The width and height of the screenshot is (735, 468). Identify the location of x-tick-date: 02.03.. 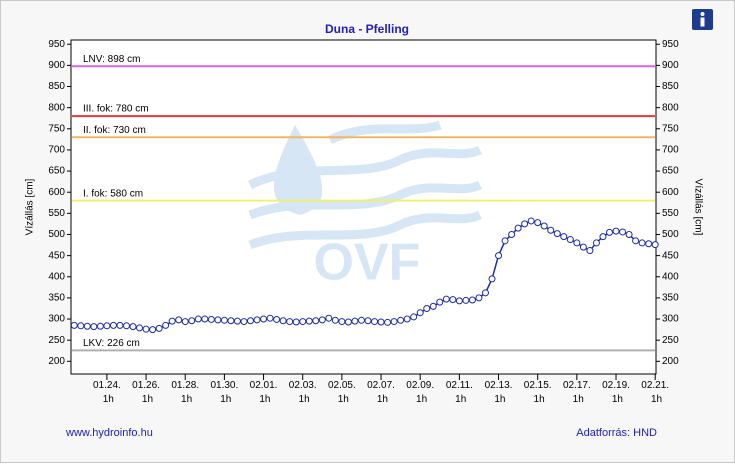
(303, 385).